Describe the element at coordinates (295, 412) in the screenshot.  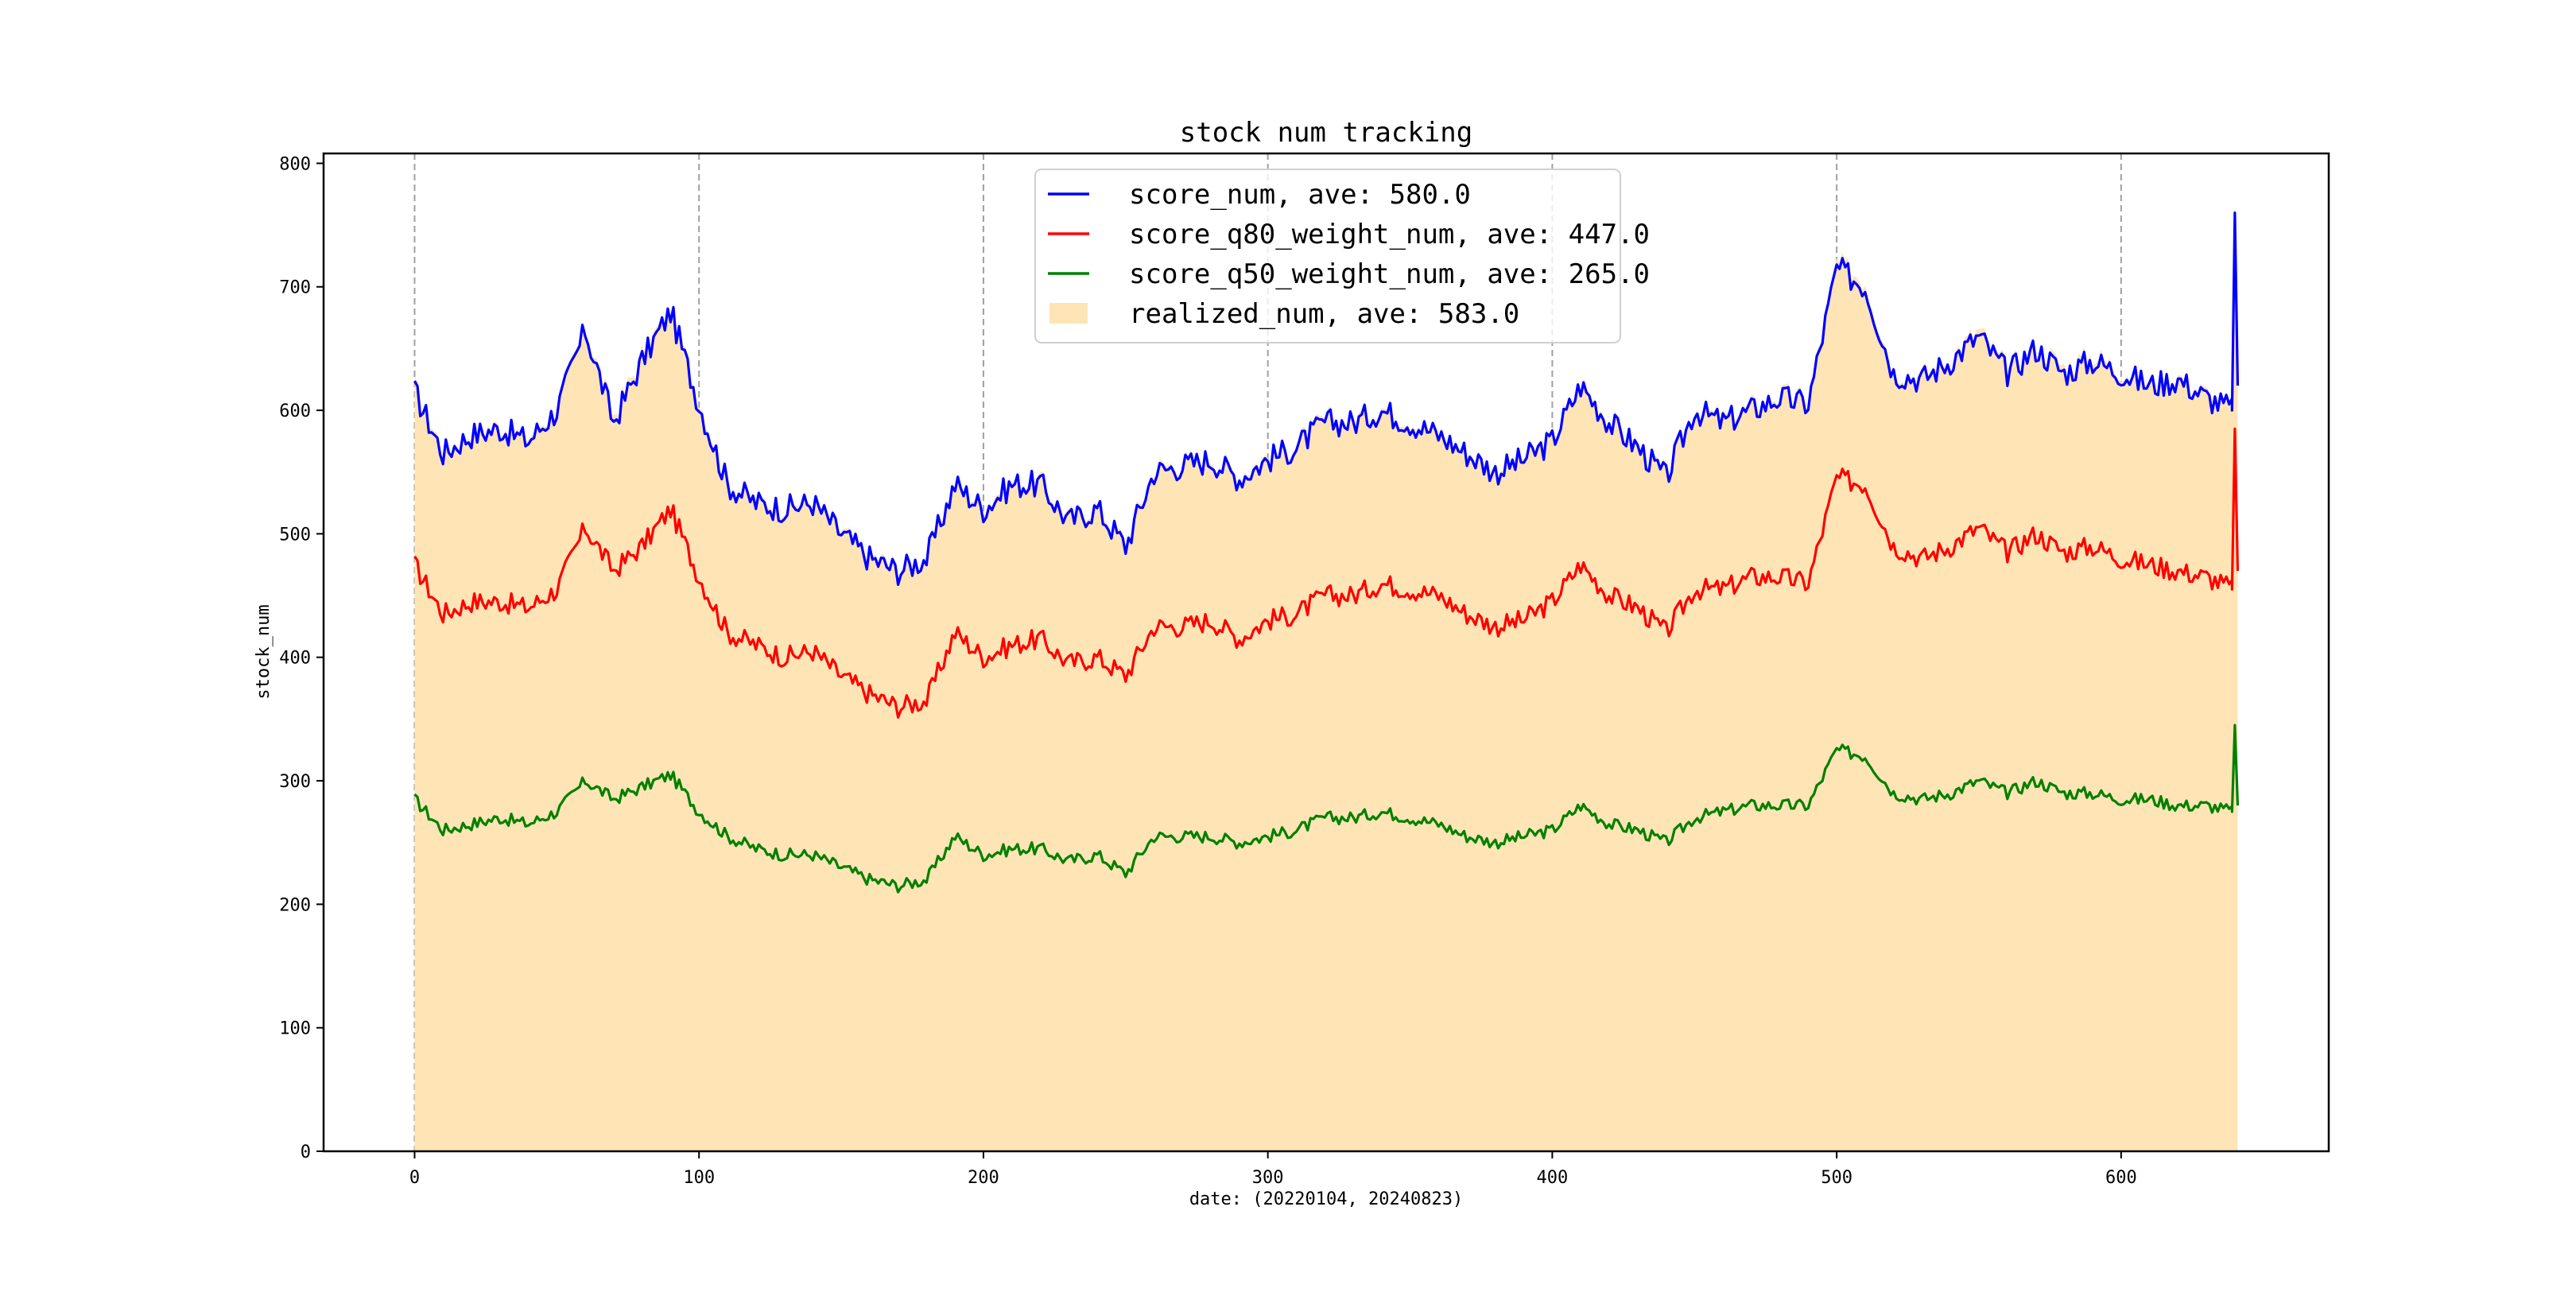
I see `y-tick-label: 600` at that location.